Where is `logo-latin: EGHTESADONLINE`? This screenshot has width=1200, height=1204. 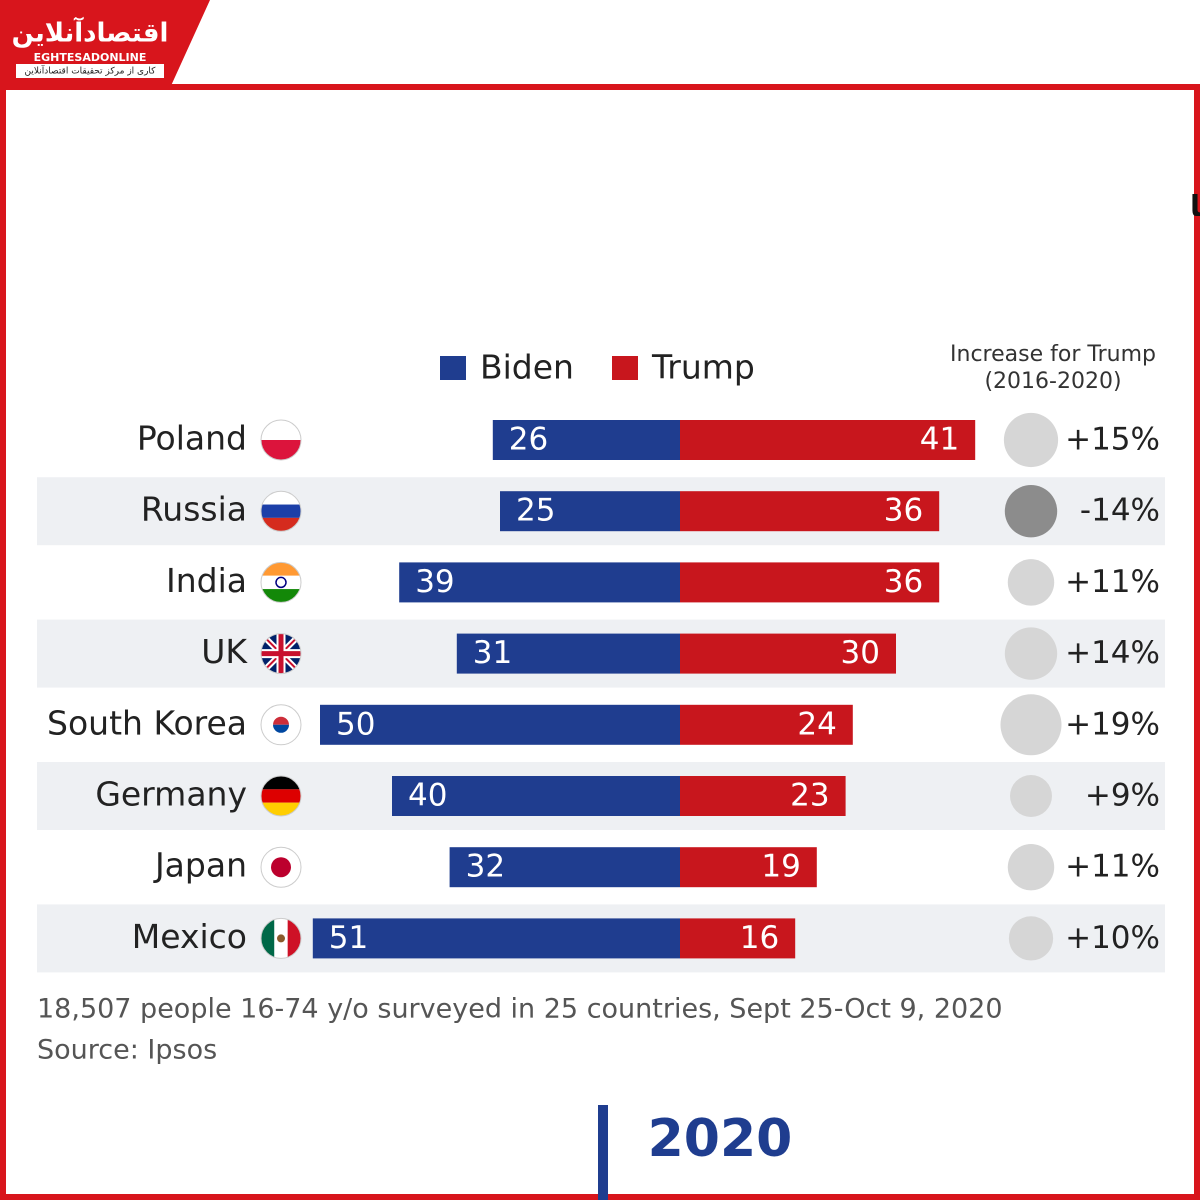 logo-latin: EGHTESADONLINE is located at coordinates (90, 57).